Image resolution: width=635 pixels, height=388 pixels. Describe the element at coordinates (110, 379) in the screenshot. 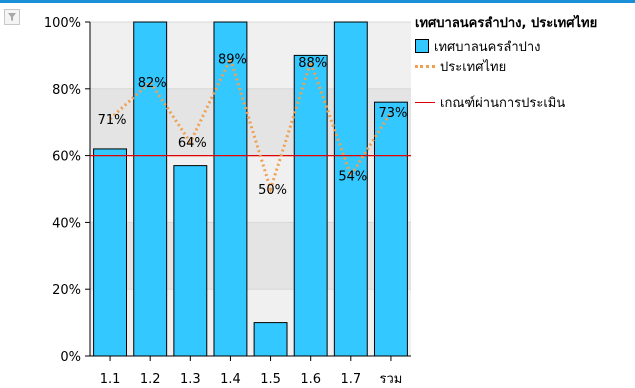

I see `x-tick-label: 1.1` at that location.